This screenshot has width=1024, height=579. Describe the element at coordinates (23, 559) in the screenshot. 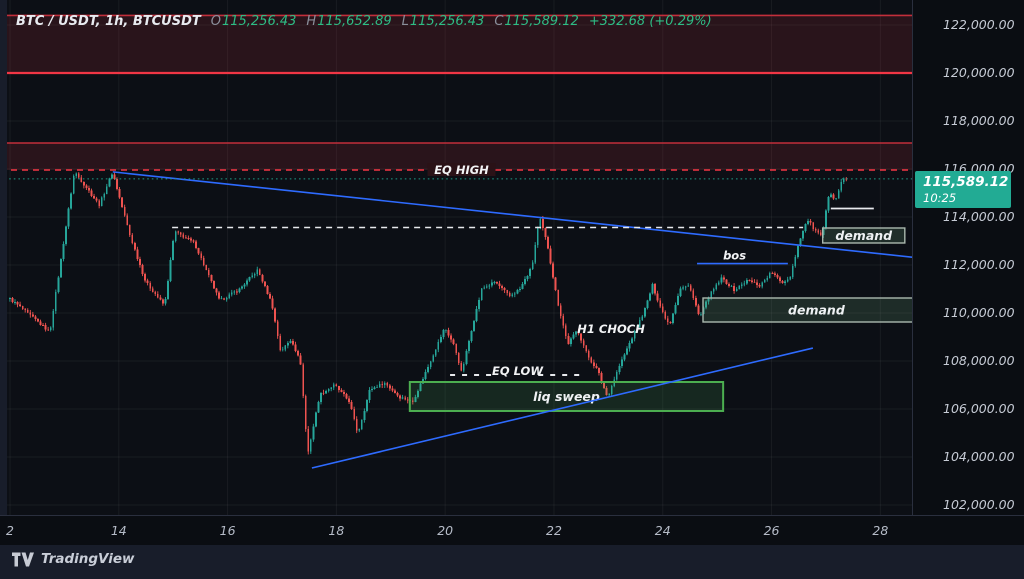

I see `tradingview-logo-icon` at that location.